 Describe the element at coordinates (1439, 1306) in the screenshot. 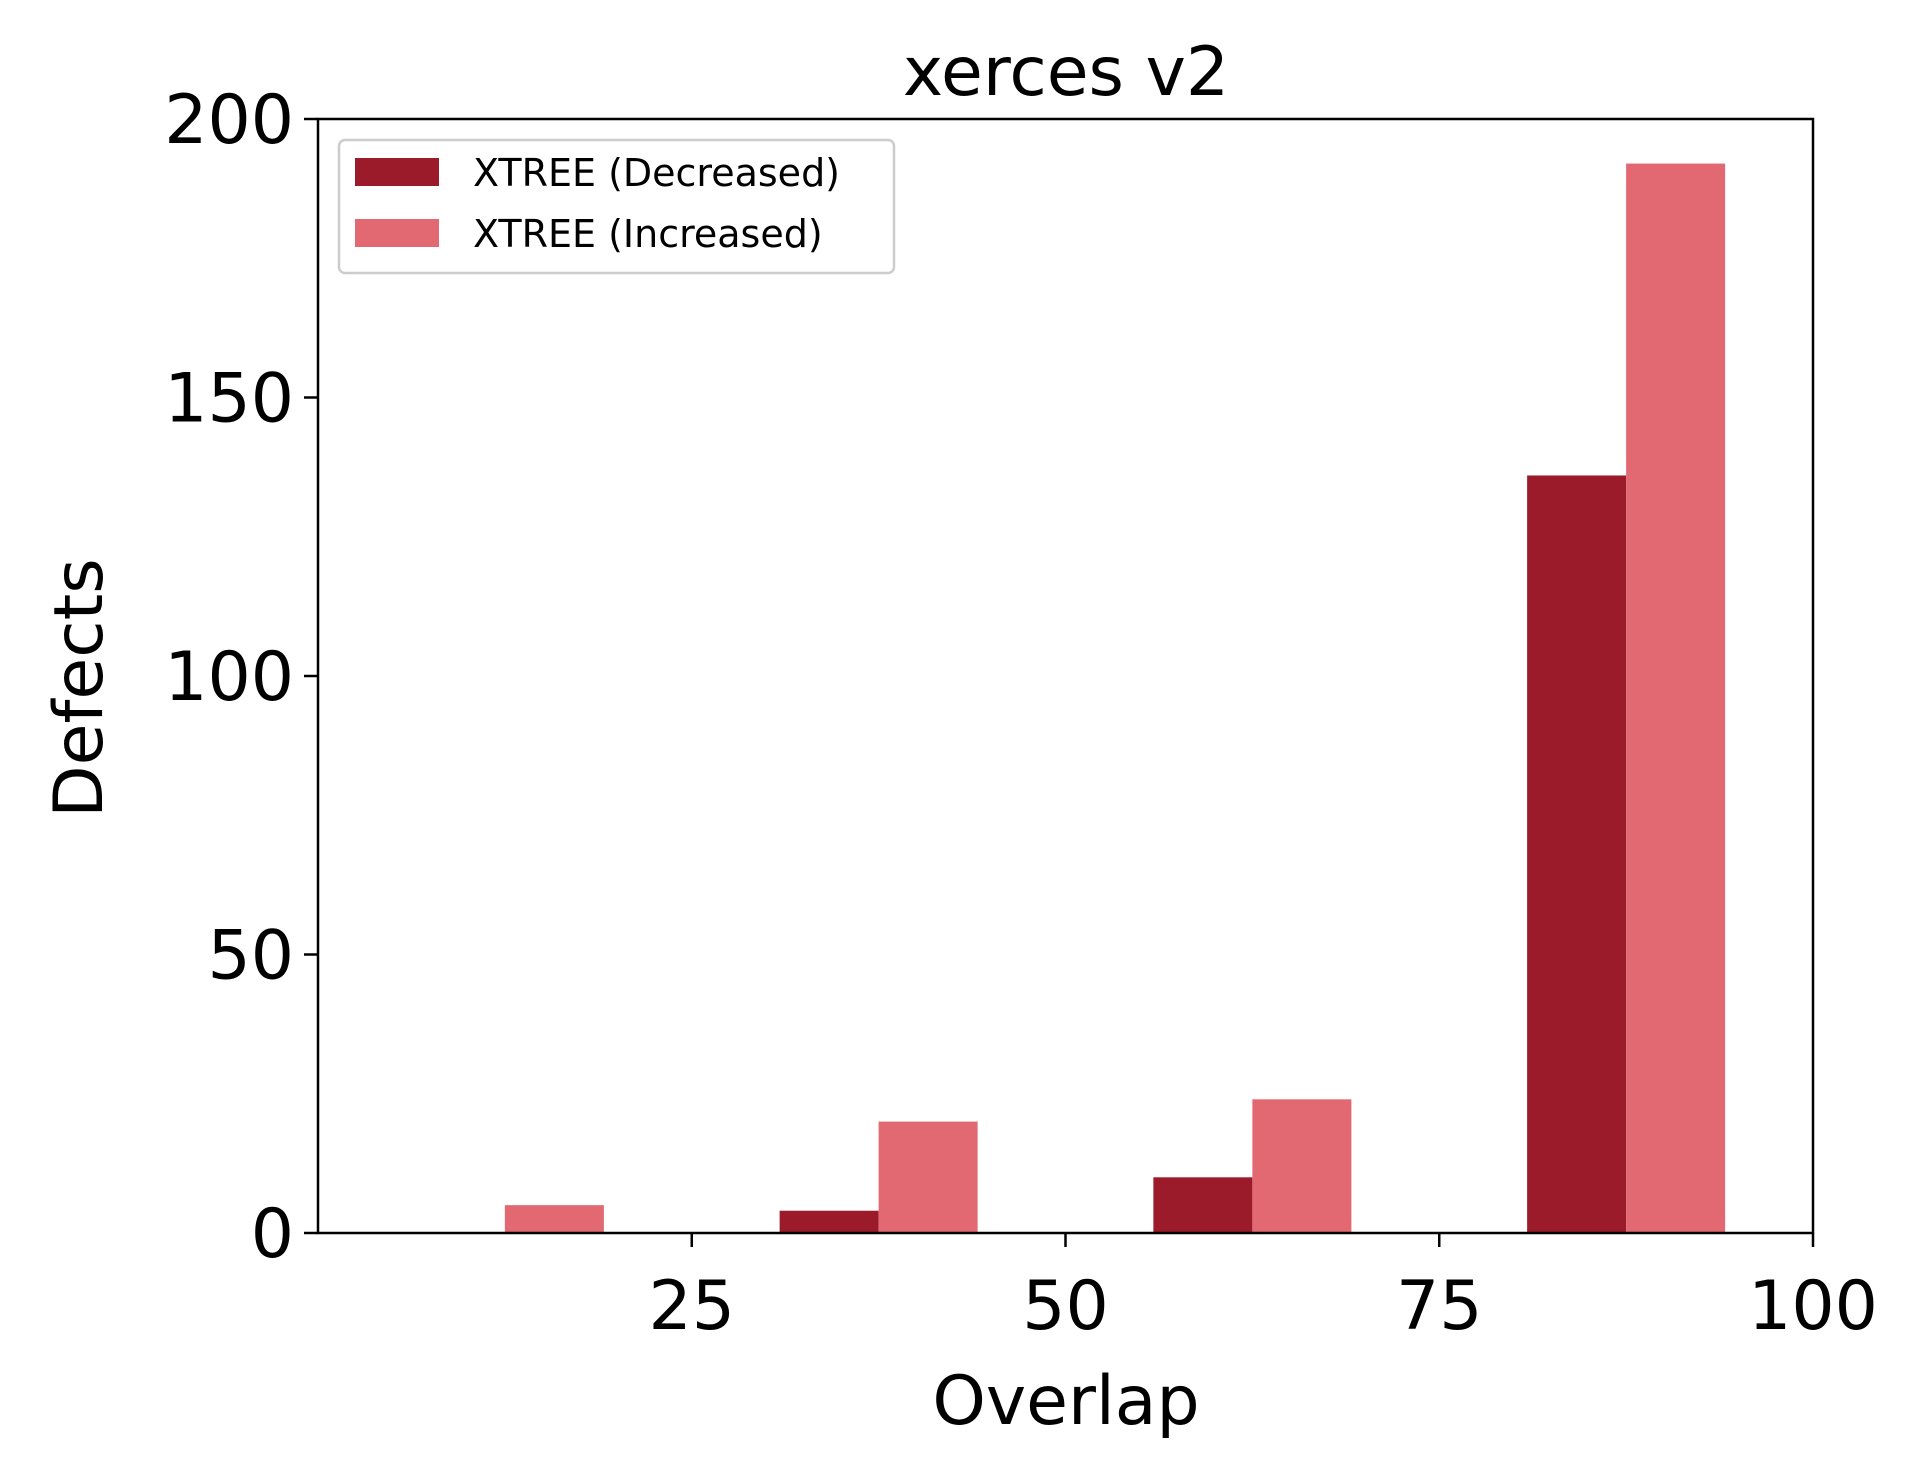

I see `x-tick-label-2: 75` at that location.